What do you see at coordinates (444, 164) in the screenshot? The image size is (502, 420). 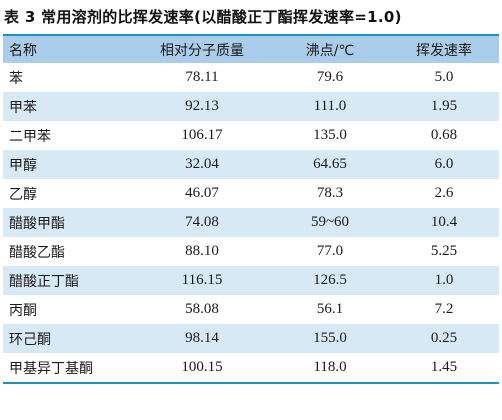 I see `cell-evaporation-rate: 6.0` at bounding box center [444, 164].